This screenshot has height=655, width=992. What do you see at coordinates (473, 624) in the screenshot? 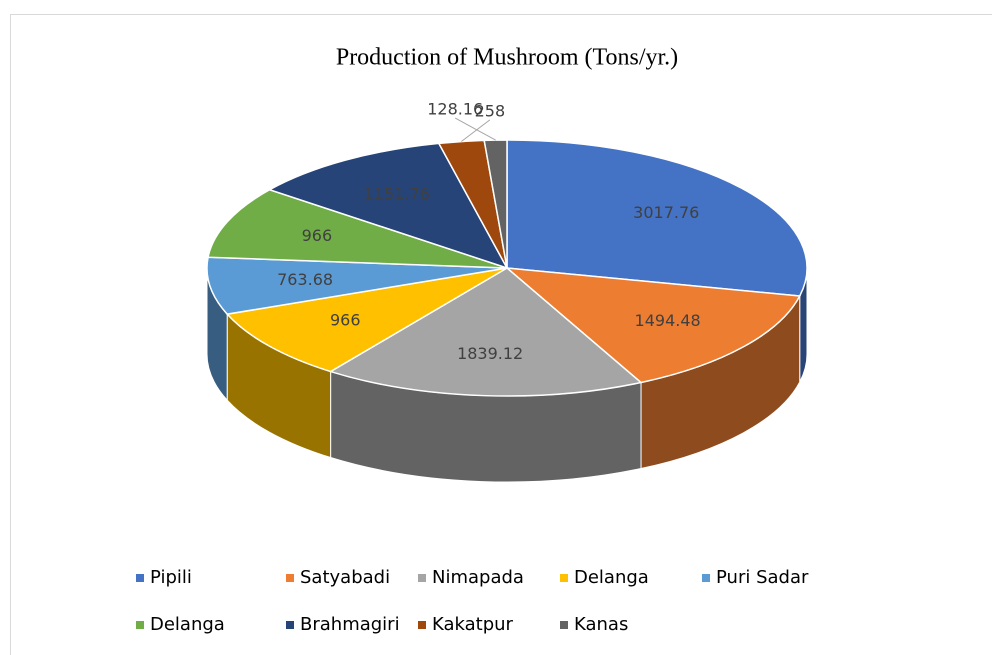
I see `legend-label: Kakatpur` at bounding box center [473, 624].